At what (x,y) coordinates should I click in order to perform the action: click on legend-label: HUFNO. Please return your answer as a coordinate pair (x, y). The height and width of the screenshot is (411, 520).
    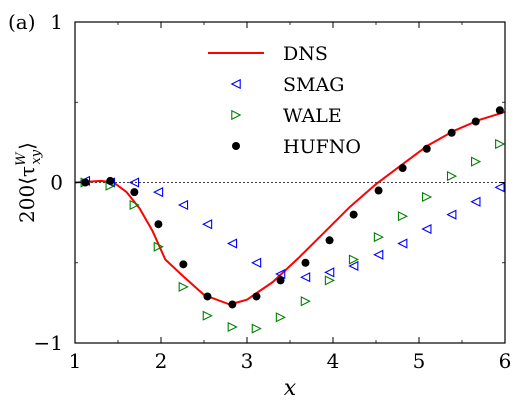
    Looking at the image, I should click on (322, 147).